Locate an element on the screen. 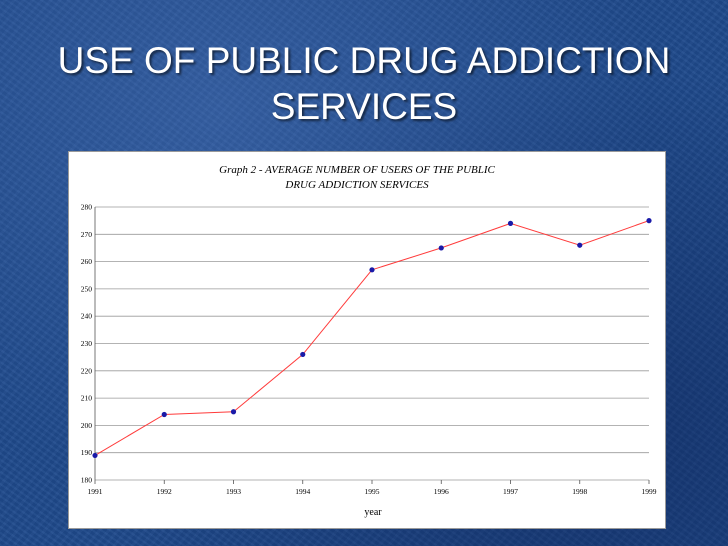 The image size is (728, 546). x-tick-label-1997: 1997 is located at coordinates (510, 491).